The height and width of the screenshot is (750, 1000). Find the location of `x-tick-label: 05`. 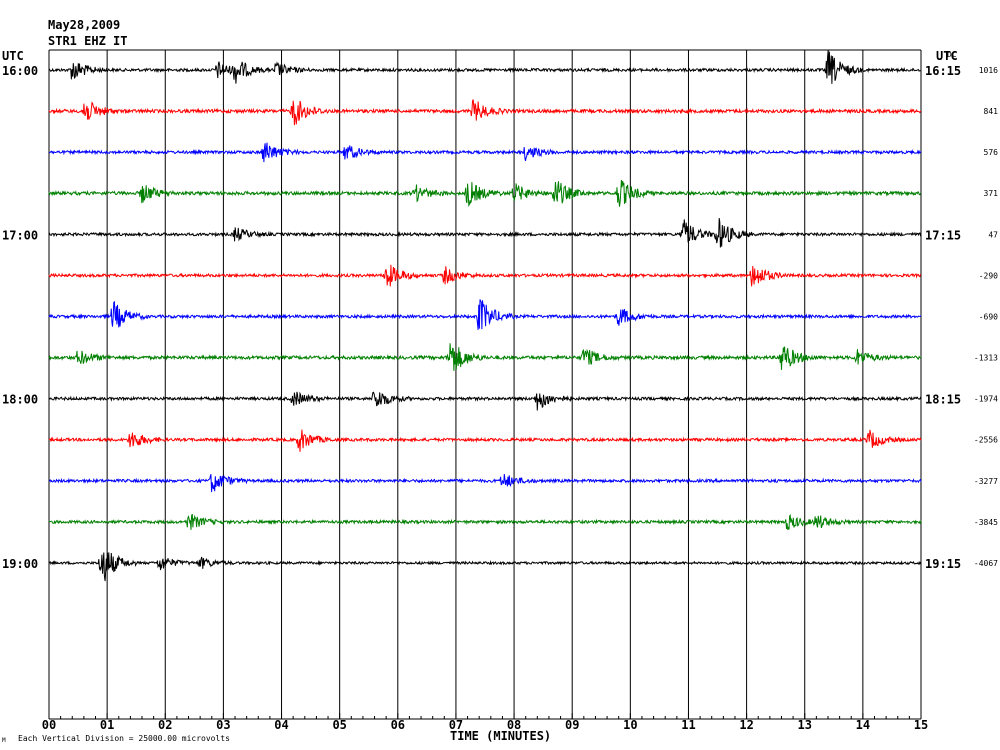

x-tick-label: 05 is located at coordinates (339, 725).